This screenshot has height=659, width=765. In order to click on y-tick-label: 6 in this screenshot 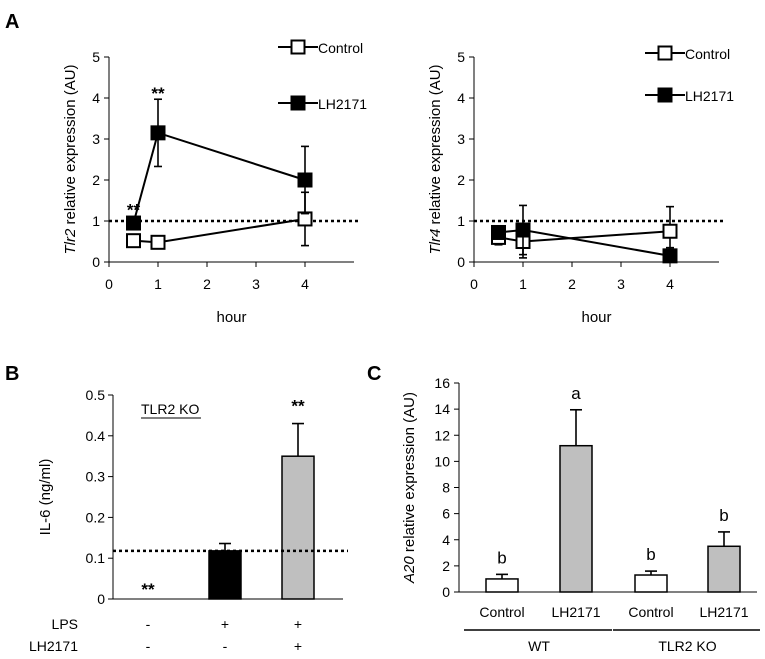, I will do `click(446, 514)`.